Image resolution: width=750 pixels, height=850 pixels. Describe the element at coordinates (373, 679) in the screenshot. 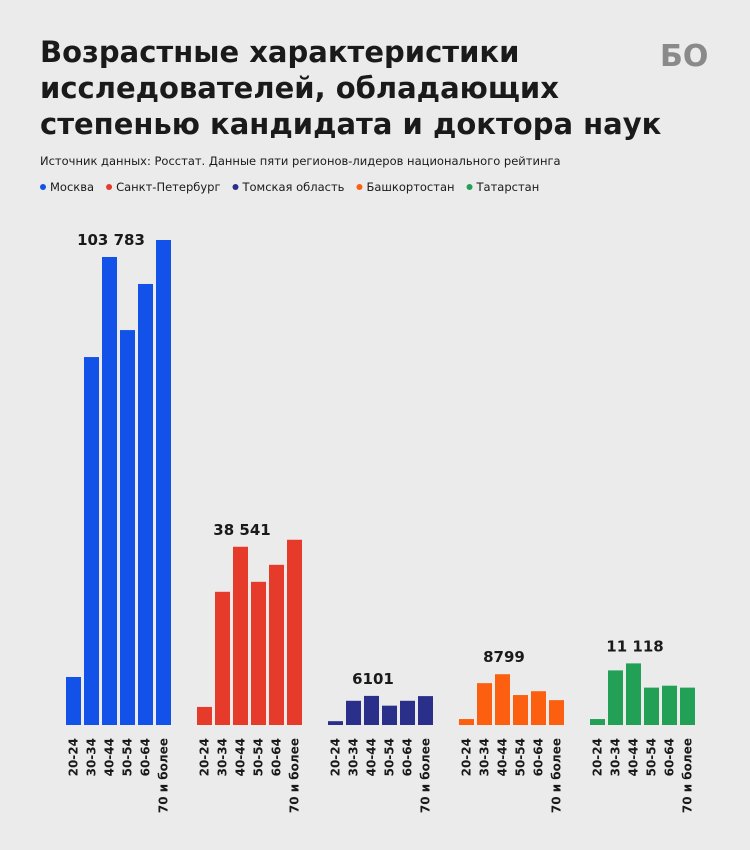

I see `total-label: 6101` at that location.